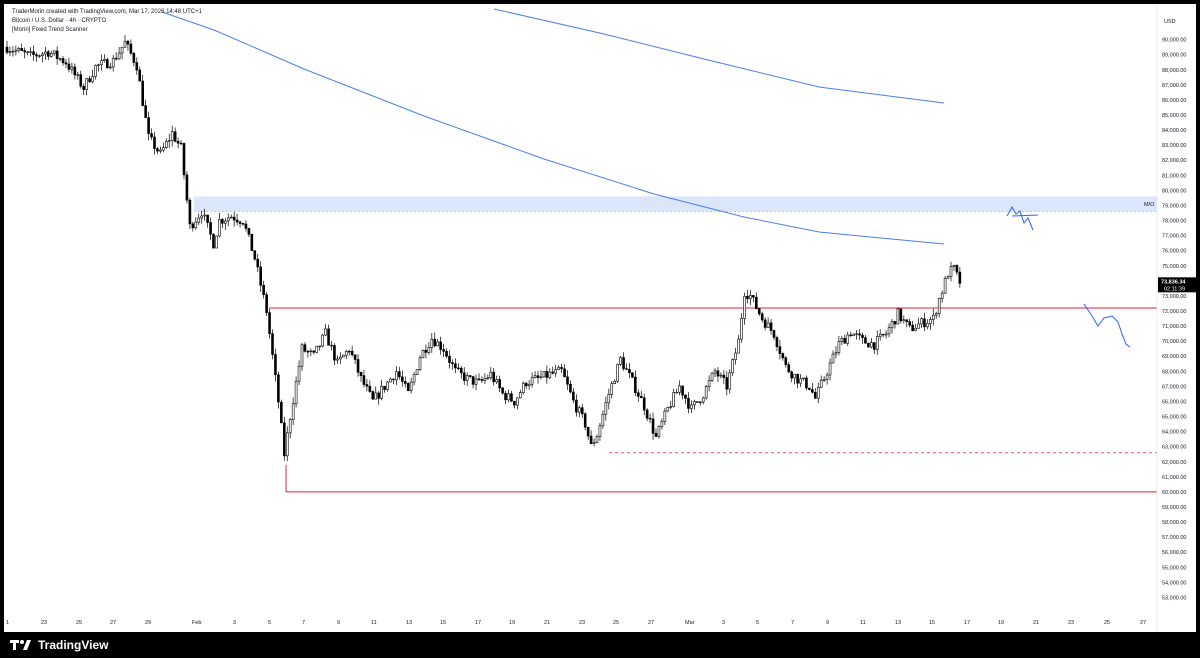 Image resolution: width=1200 pixels, height=658 pixels. I want to click on price-tick-label: 75,000.00, so click(1174, 267).